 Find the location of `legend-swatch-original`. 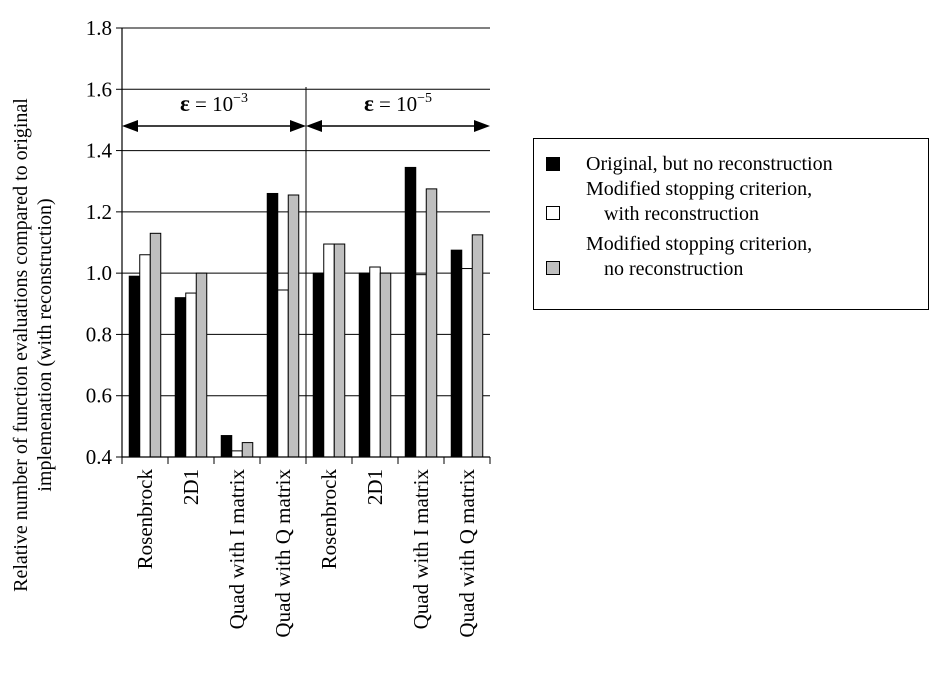

legend-swatch-original is located at coordinates (553, 164).